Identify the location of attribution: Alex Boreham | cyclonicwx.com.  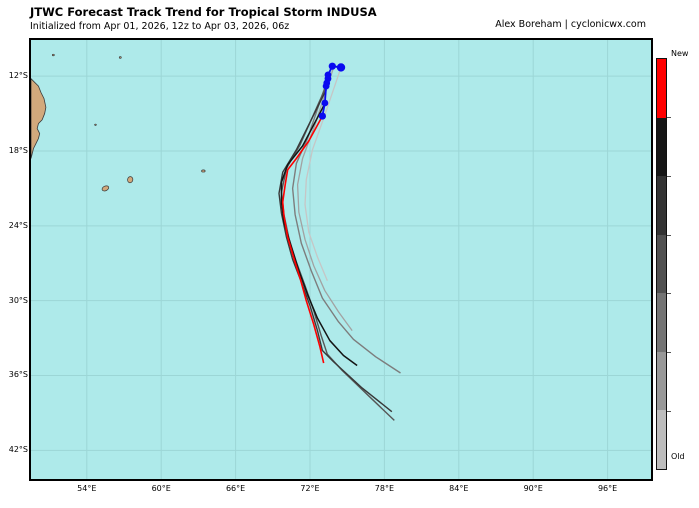
(570, 24).